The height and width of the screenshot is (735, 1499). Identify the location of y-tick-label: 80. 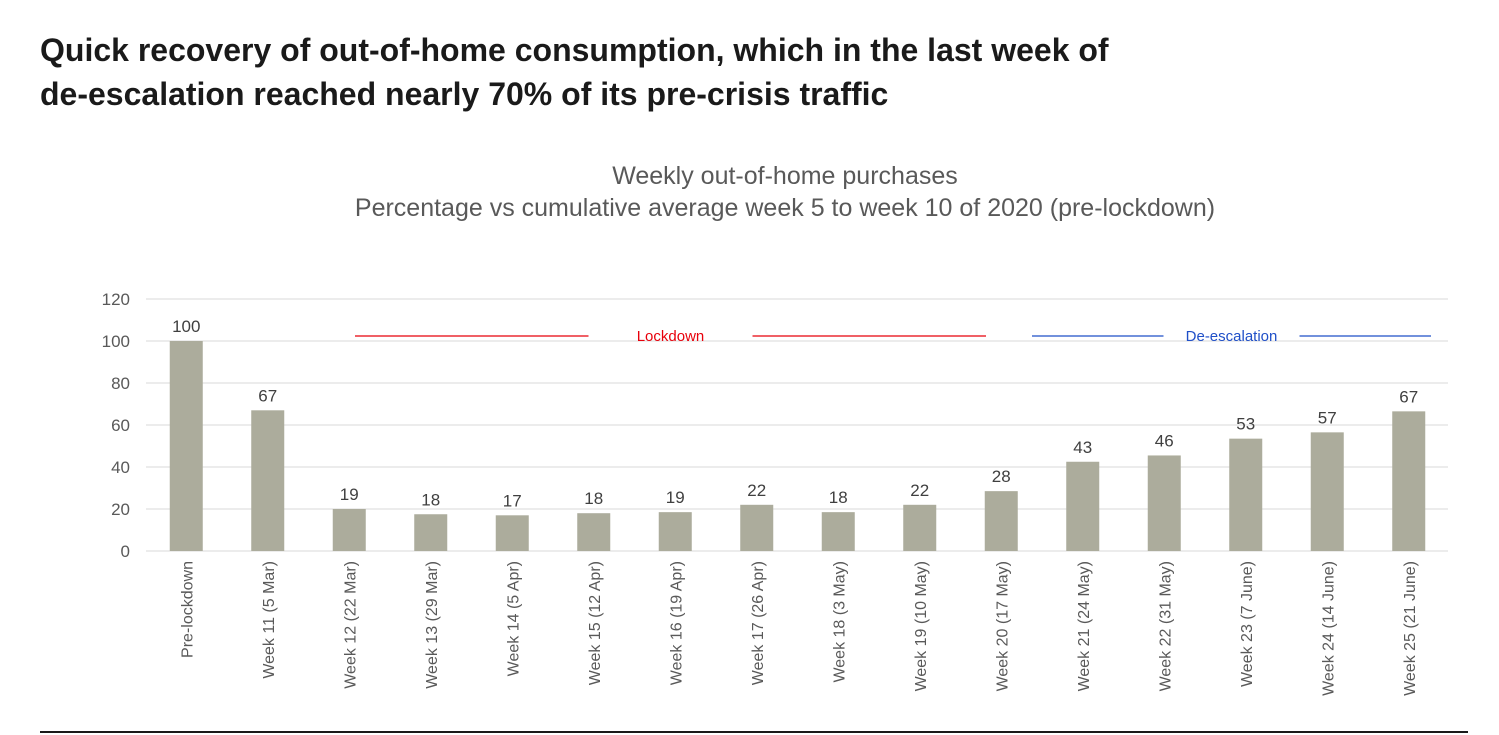
(120, 383).